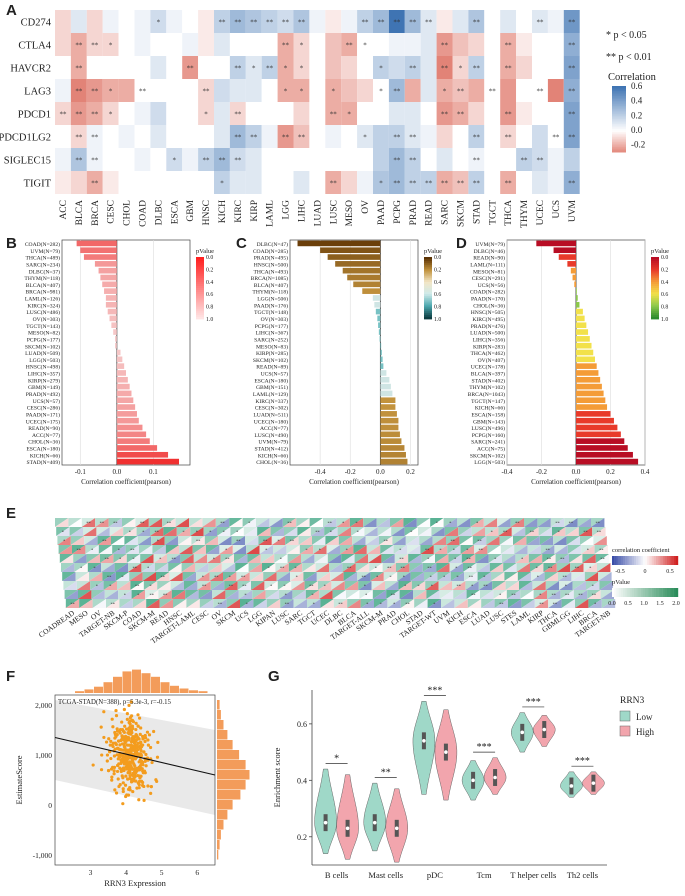 The width and height of the screenshot is (685, 896). Describe the element at coordinates (43, 421) in the screenshot. I see `category-label: UCEC(N=175)` at that location.